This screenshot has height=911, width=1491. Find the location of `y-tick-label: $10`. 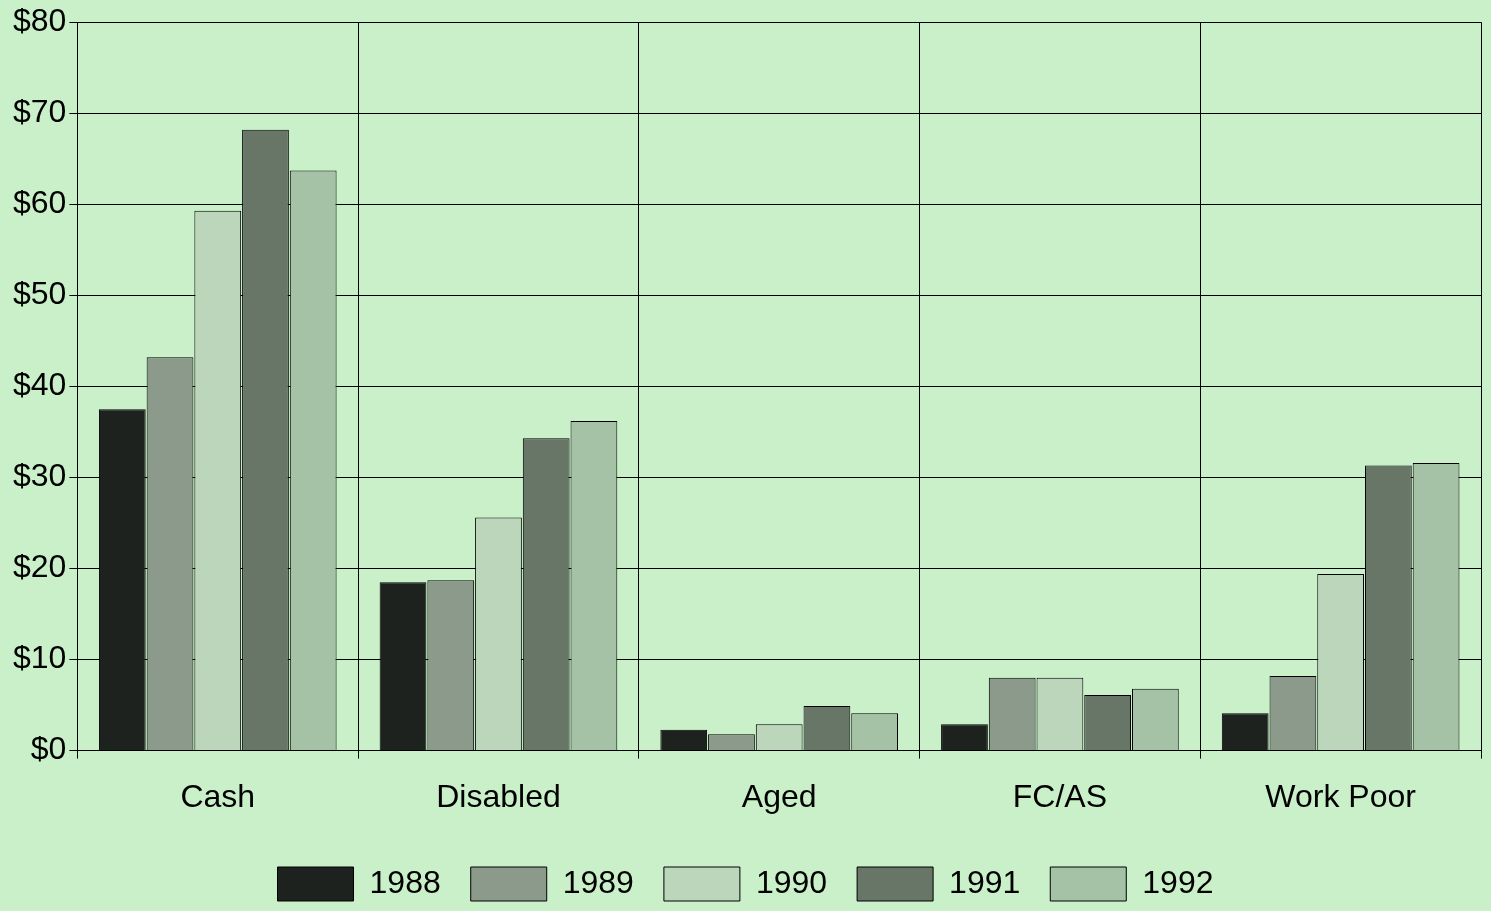

y-tick-label: $10 is located at coordinates (40, 657).